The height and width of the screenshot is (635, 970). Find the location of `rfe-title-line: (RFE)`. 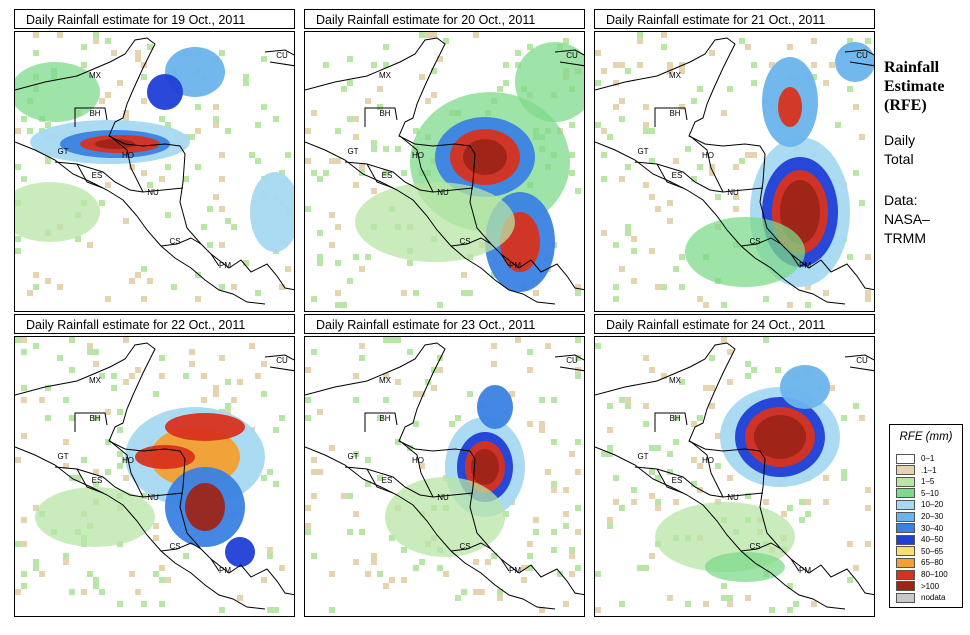

rfe-title-line: (RFE) is located at coordinates (905, 105).